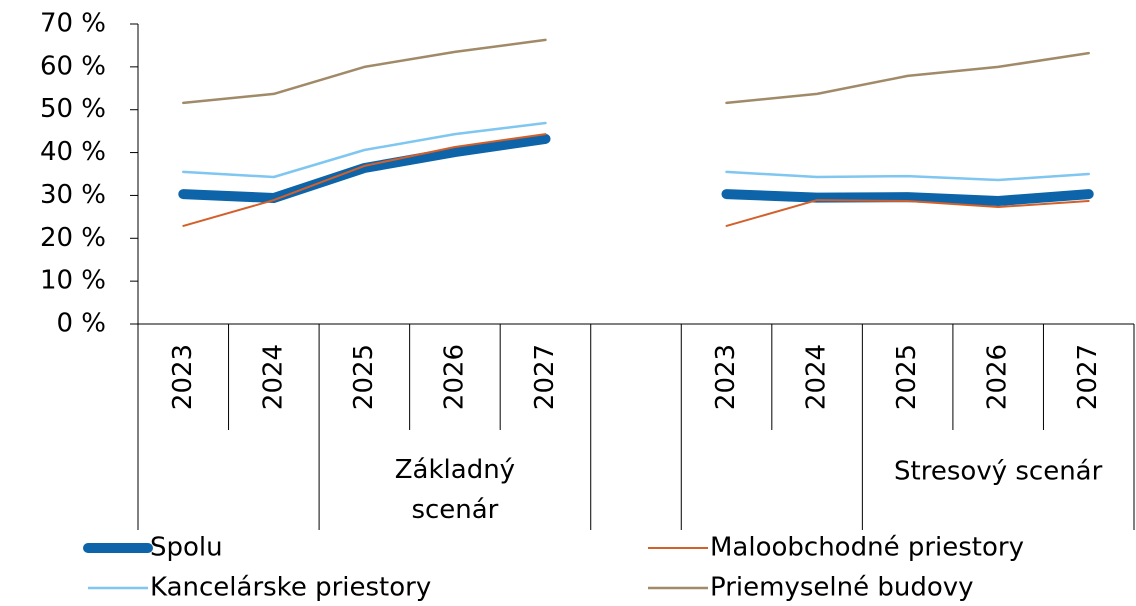  Describe the element at coordinates (455, 490) in the screenshot. I see `group-label: Základný scenár` at that location.